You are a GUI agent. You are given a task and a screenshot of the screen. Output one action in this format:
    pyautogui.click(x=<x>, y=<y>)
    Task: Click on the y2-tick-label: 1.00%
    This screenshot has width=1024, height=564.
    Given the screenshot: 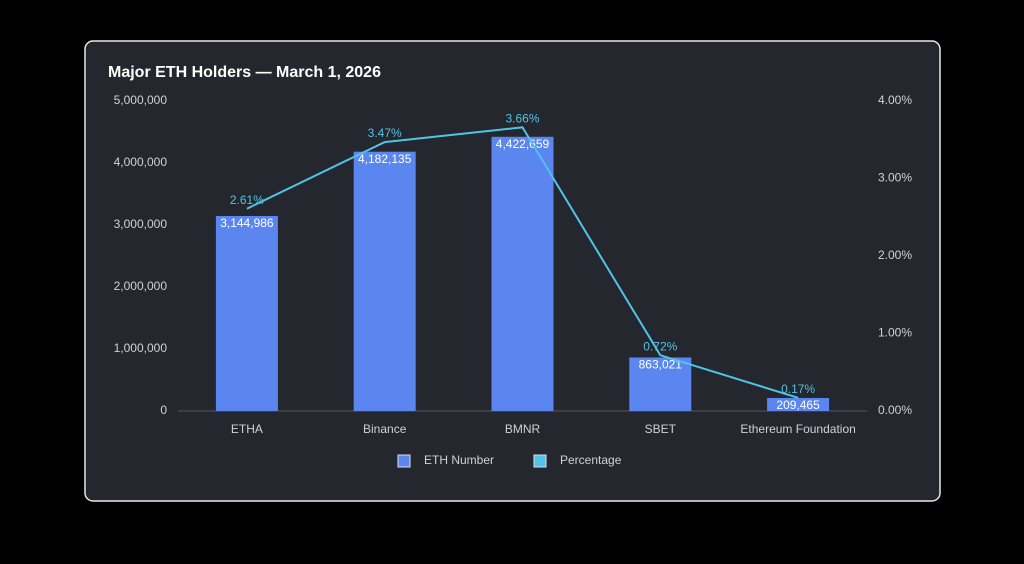 What is the action you would take?
    pyautogui.click(x=895, y=333)
    